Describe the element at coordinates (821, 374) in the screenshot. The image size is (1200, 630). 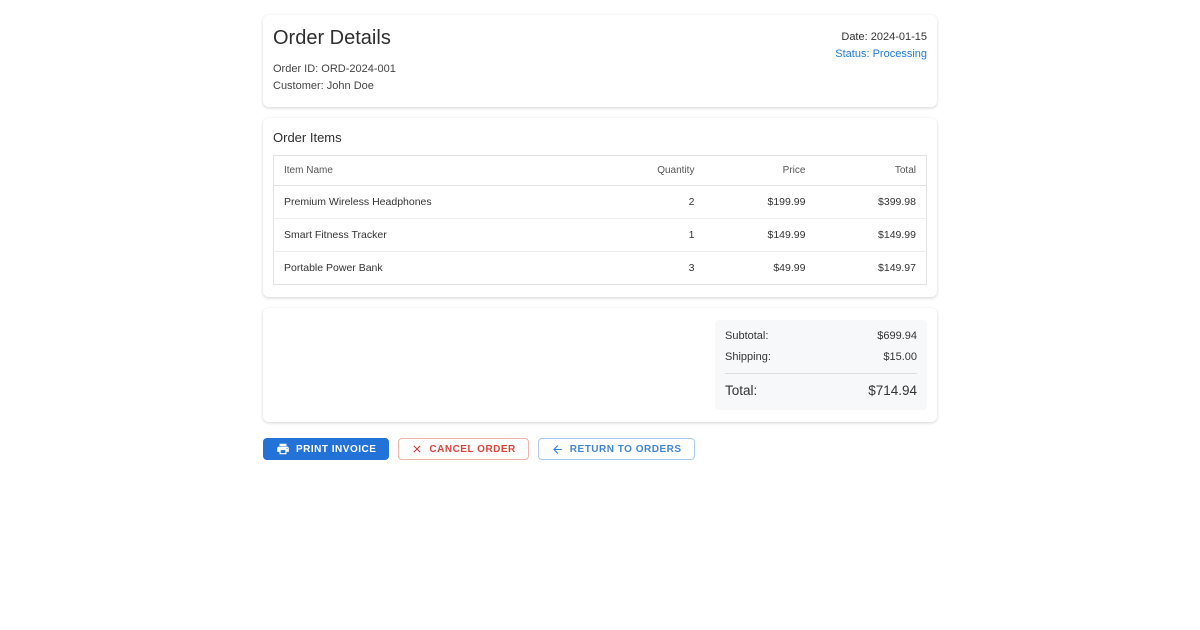
I see `summary-divider` at that location.